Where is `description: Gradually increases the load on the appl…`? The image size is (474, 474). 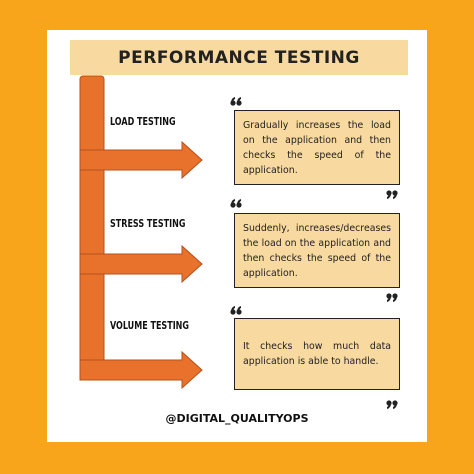 description: Gradually increases the load on the appl… is located at coordinates (317, 147).